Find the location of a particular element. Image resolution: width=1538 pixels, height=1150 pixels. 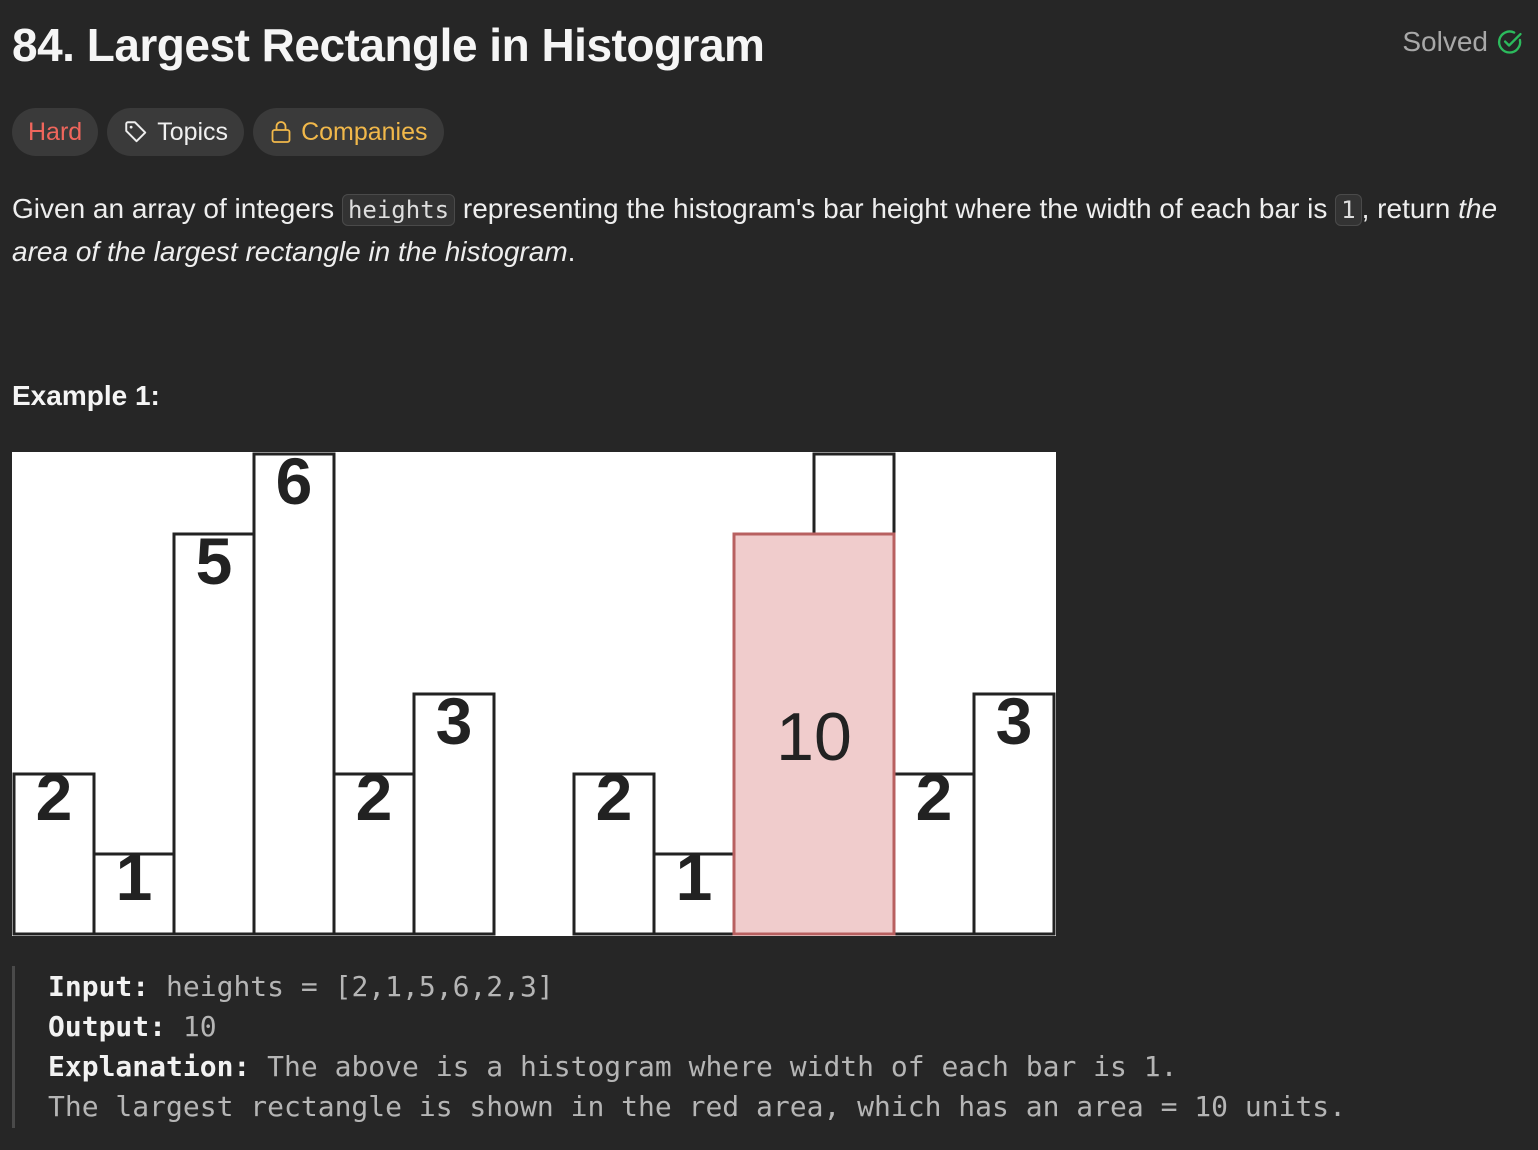

bar-value-label-right-1: 1 is located at coordinates (694, 877).